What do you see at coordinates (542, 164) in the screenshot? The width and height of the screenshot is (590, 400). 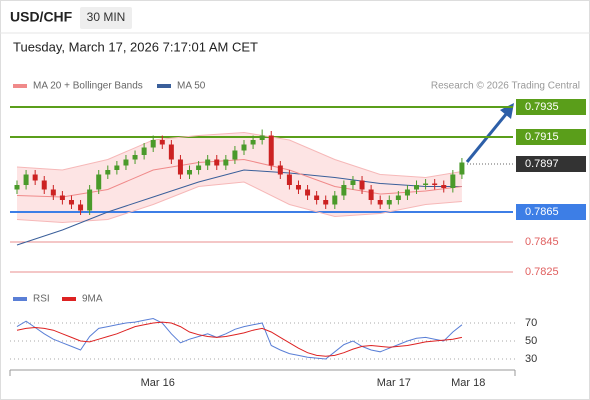 I see `level-label: 0.7897` at bounding box center [542, 164].